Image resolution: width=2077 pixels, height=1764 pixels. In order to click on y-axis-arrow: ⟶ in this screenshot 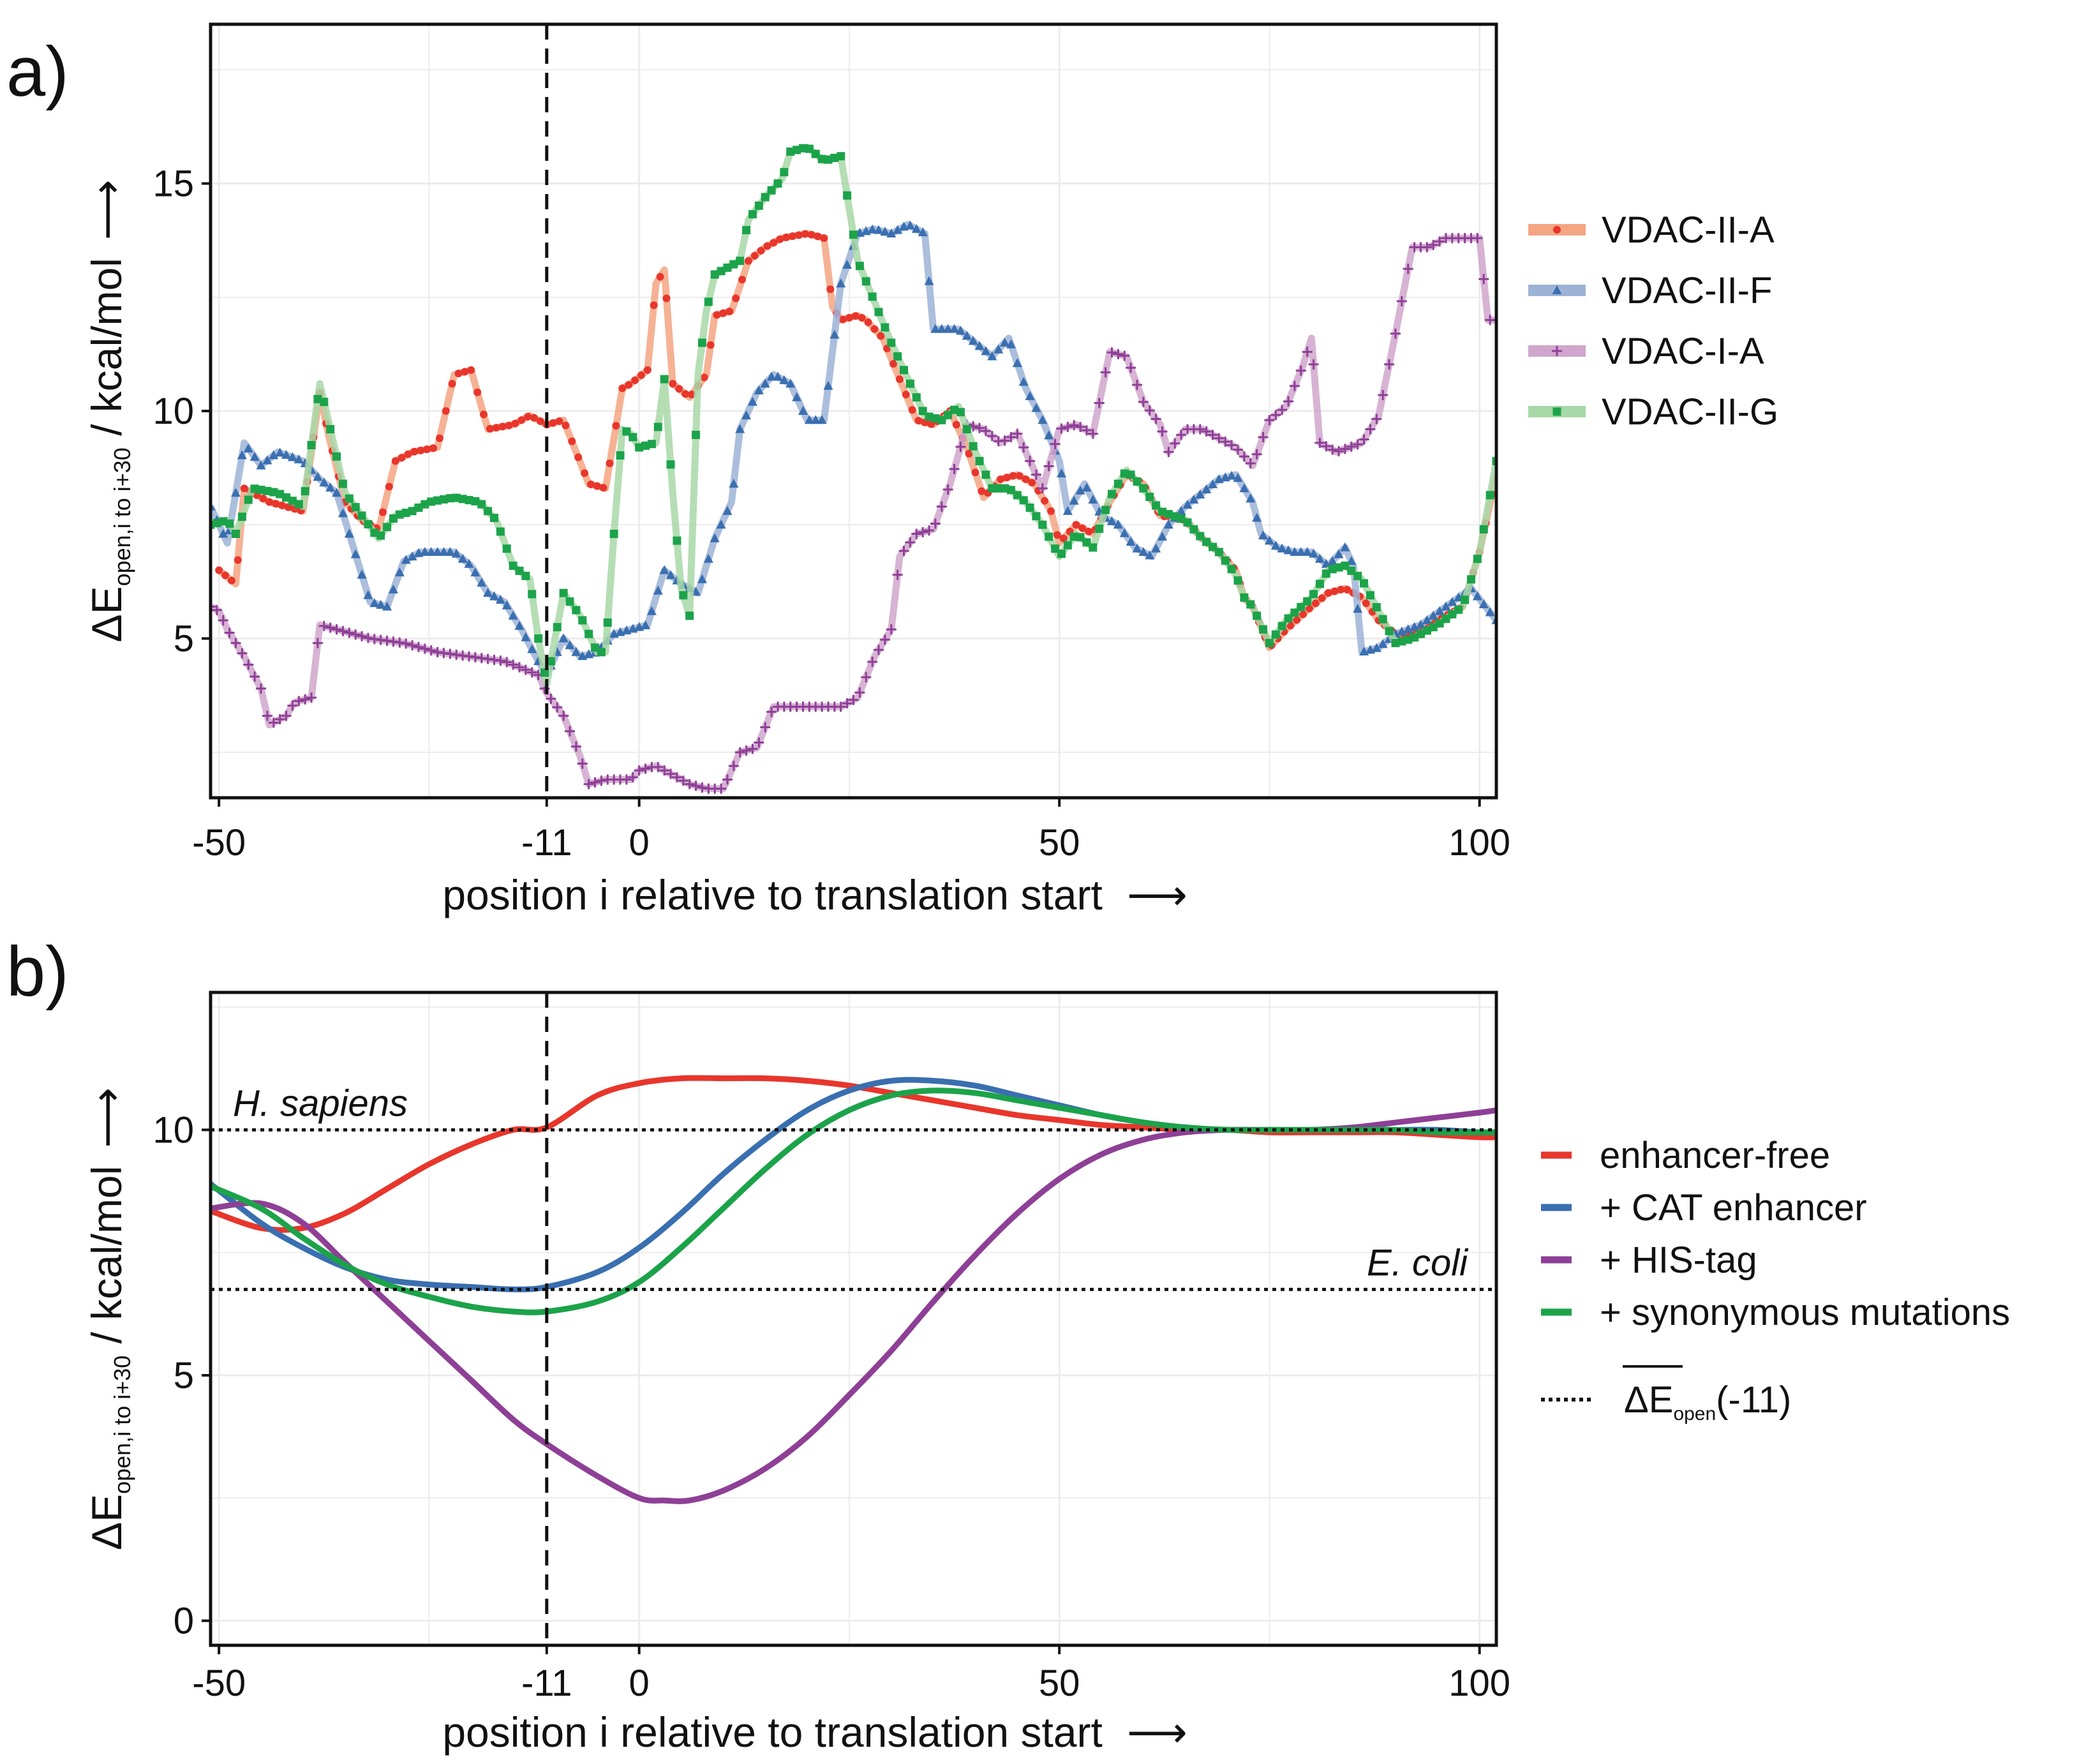, I will do `click(106, 210)`.